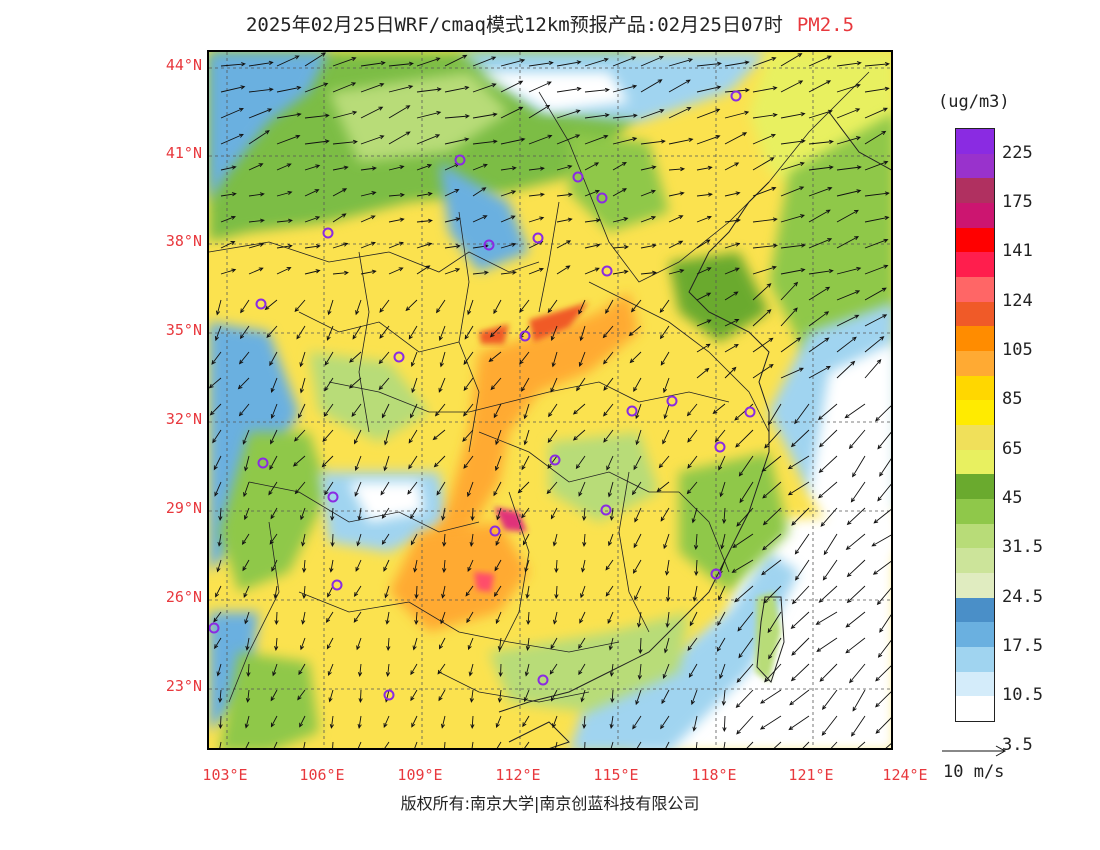  I want to click on legend-label: 85, so click(1012, 399).